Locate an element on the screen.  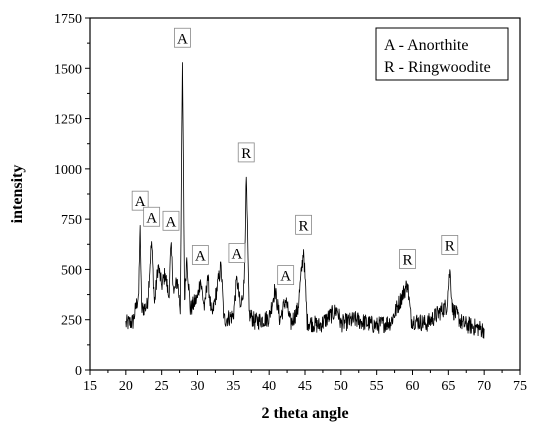
y-tick-label: 1500 is located at coordinates (68, 69).